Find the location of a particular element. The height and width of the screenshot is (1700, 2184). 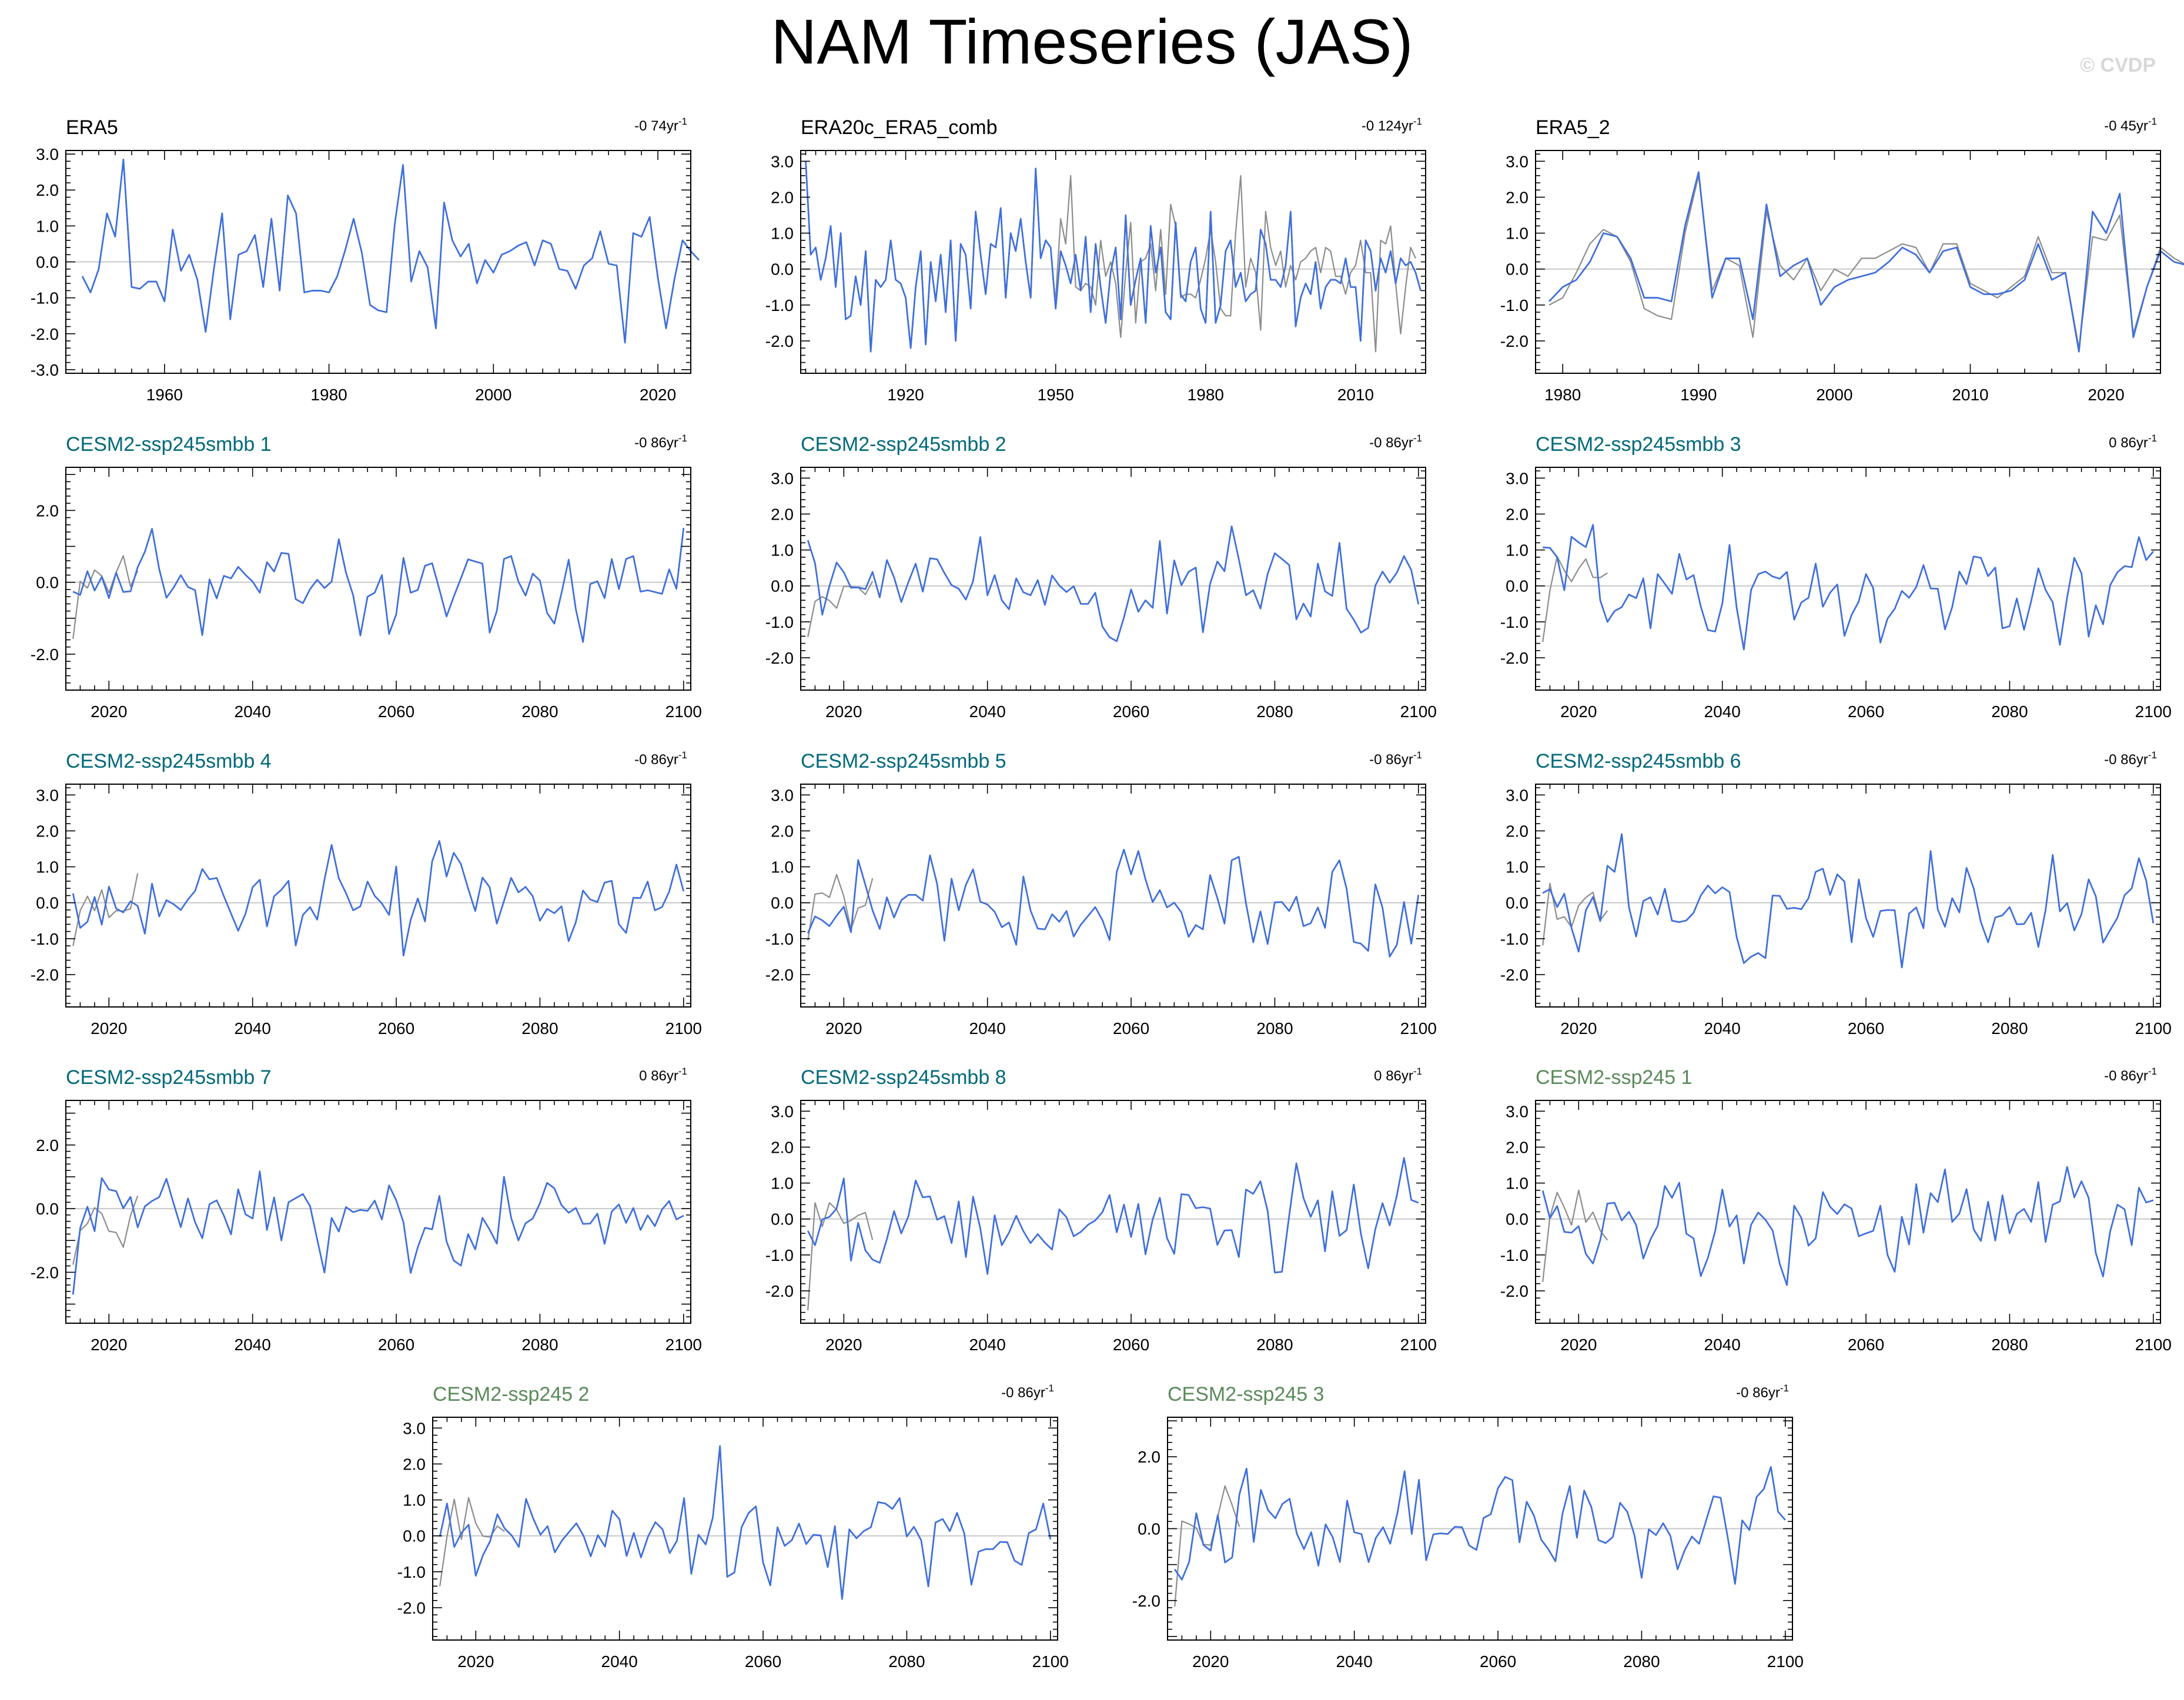

watermark: © CVDP is located at coordinates (2118, 65).